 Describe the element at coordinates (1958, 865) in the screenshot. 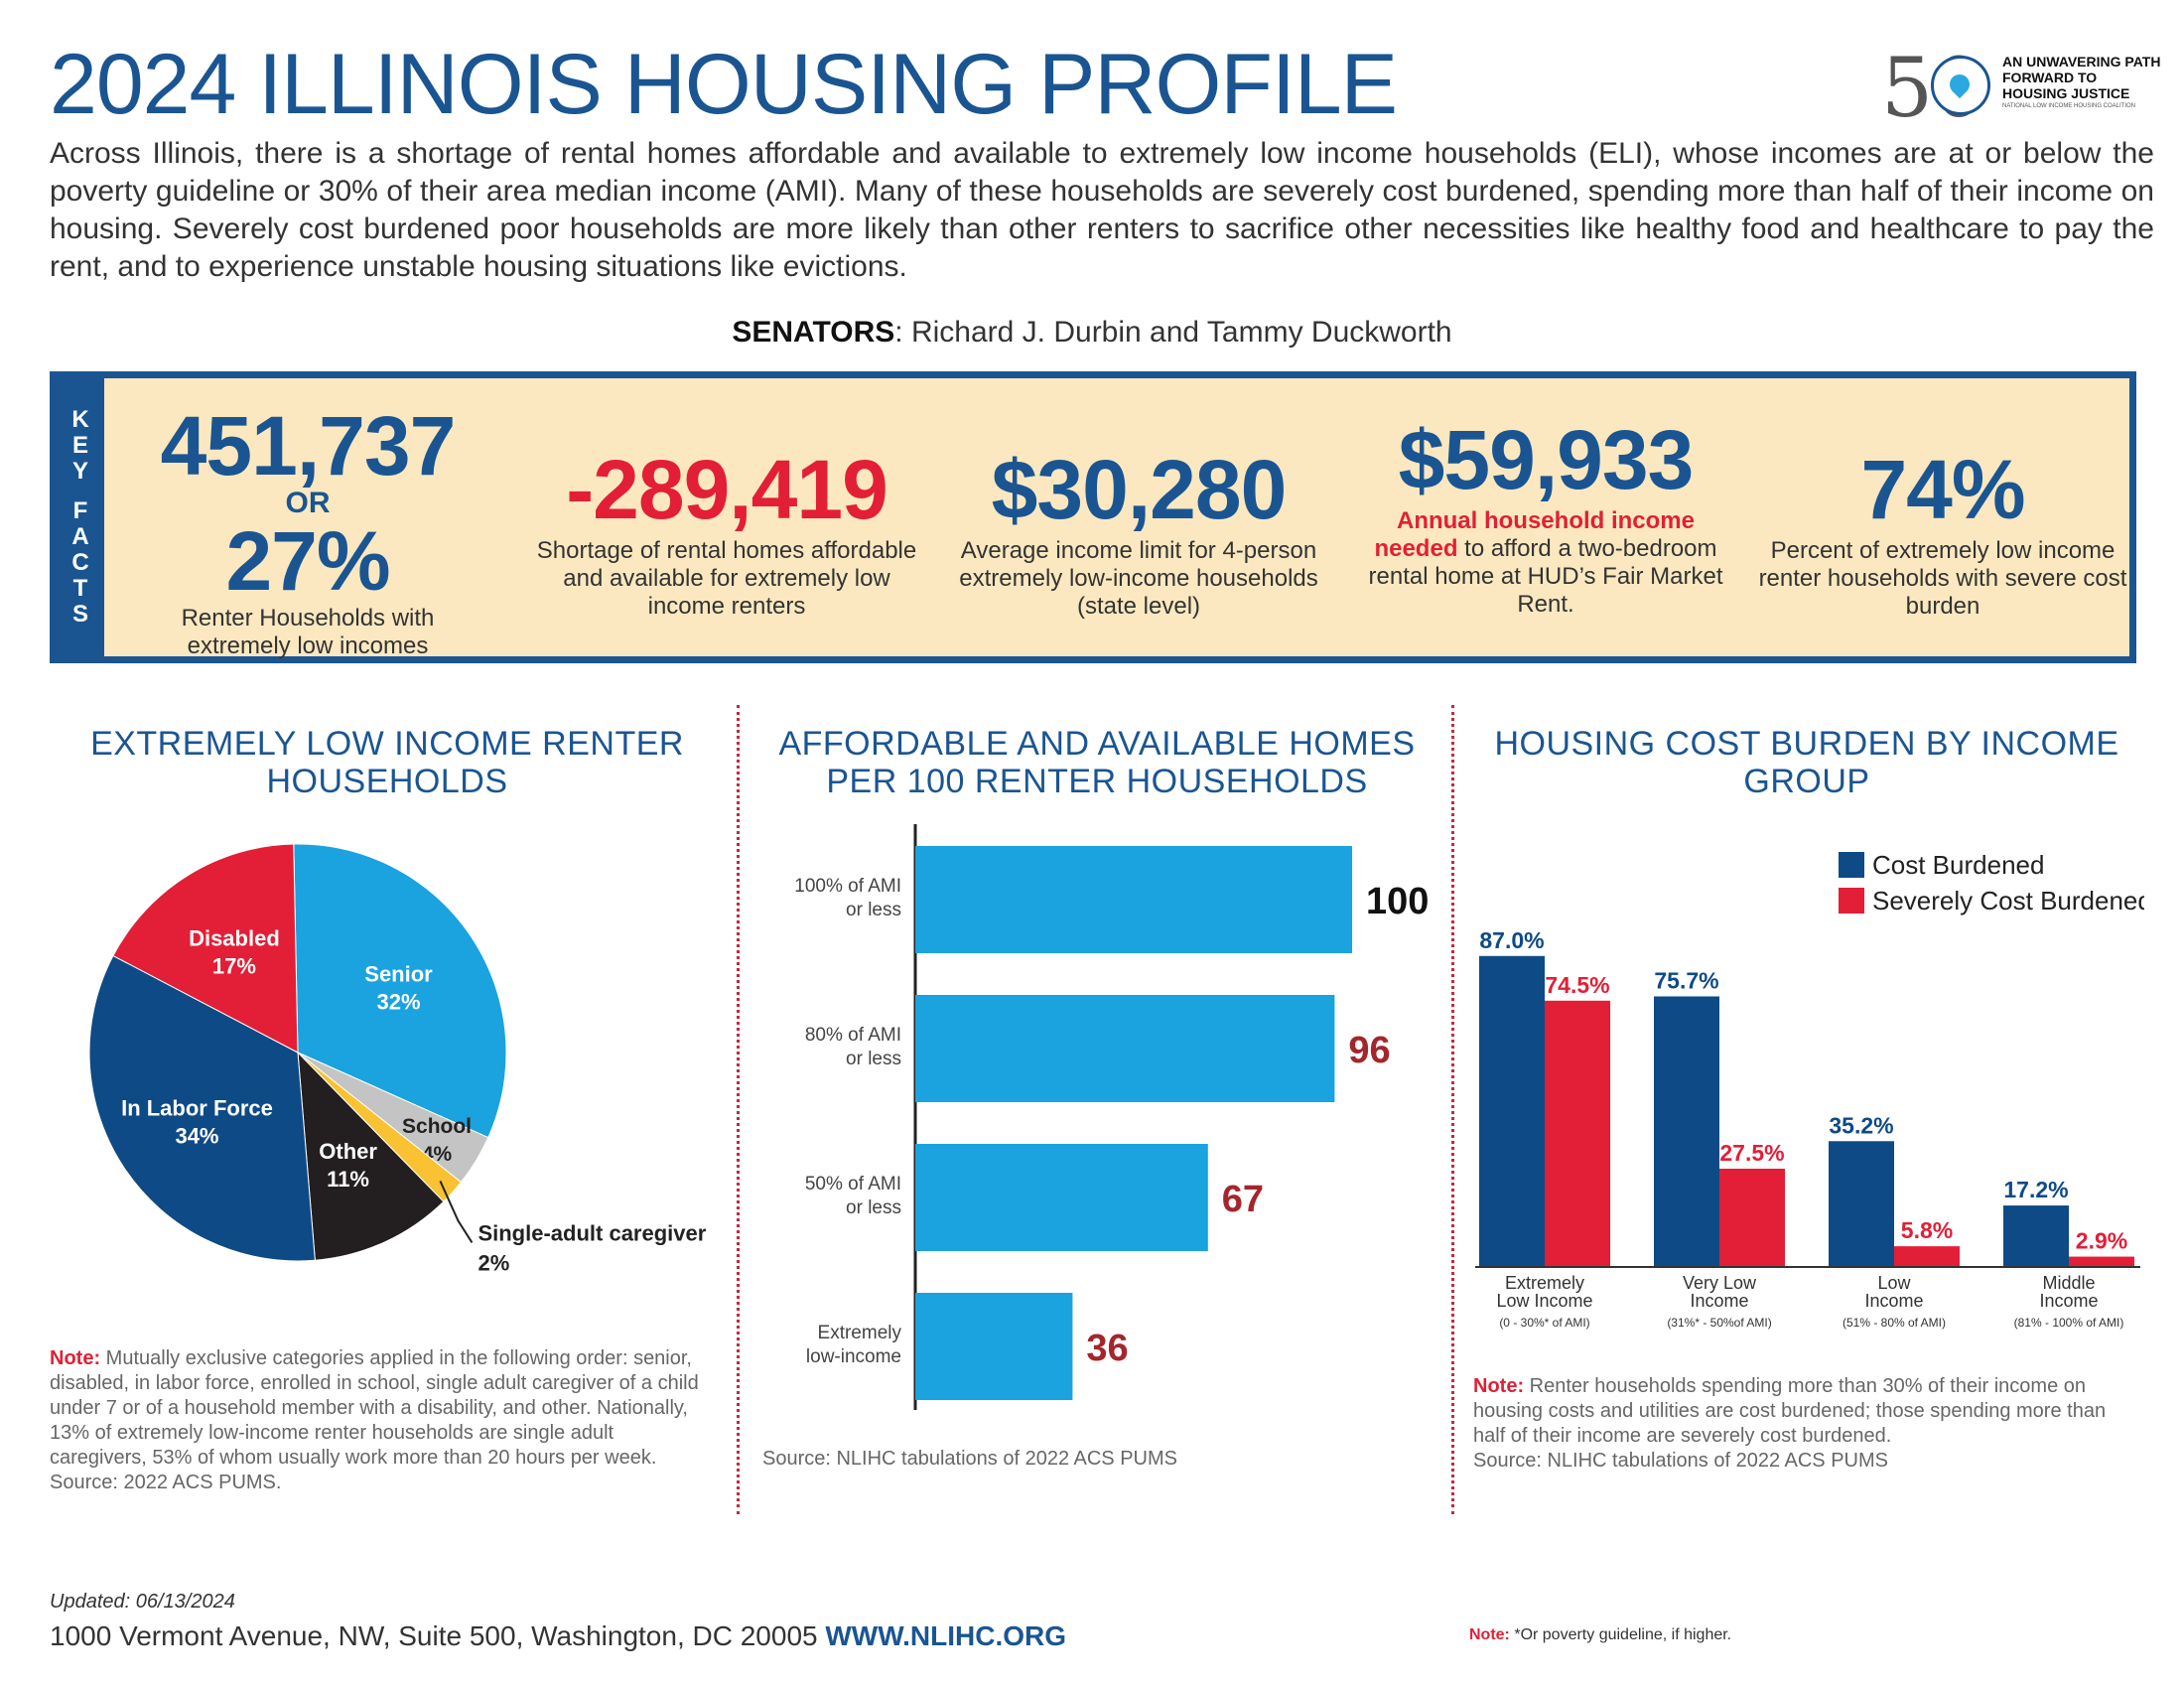

I see `legend-label: Cost Burdened` at that location.